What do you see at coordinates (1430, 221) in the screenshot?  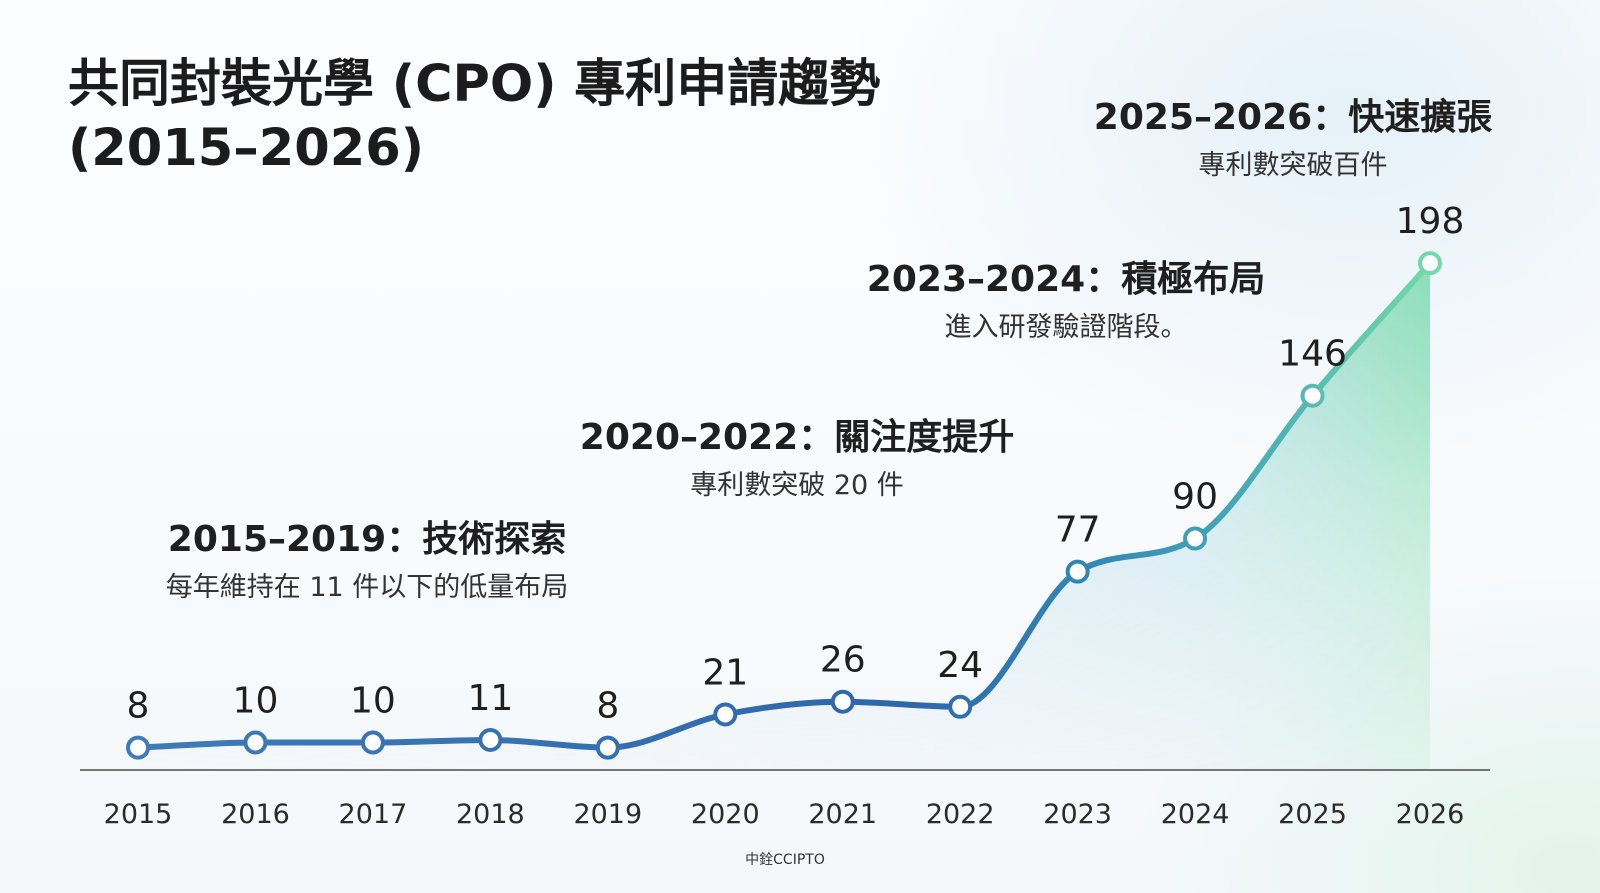 I see `data-label-2026: 198` at bounding box center [1430, 221].